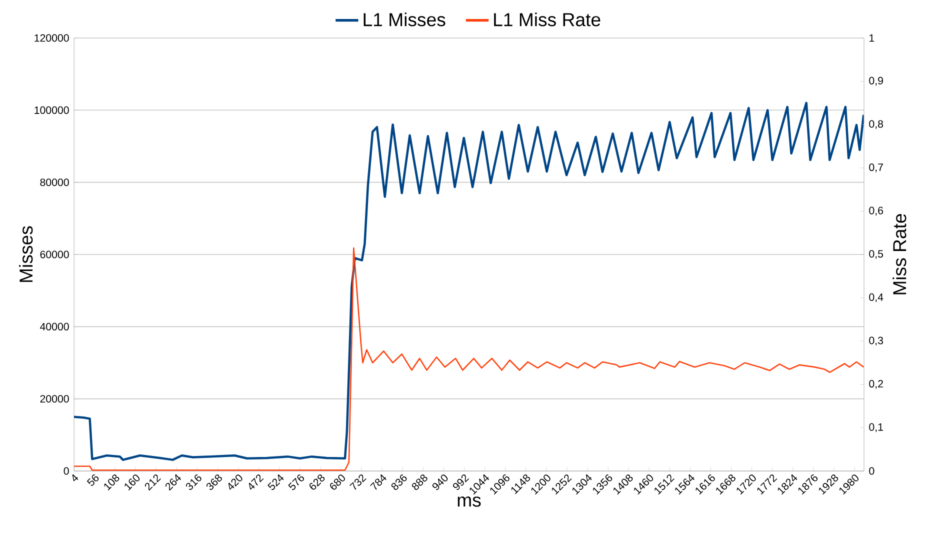 The height and width of the screenshot is (534, 928). Describe the element at coordinates (235, 482) in the screenshot. I see `x-tick-label: 420` at that location.